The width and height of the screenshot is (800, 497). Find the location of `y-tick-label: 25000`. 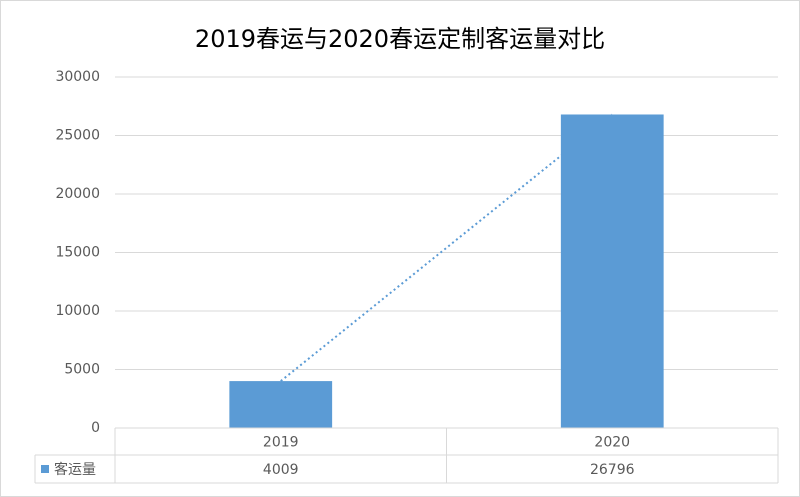

y-tick-label: 25000 is located at coordinates (77, 136).